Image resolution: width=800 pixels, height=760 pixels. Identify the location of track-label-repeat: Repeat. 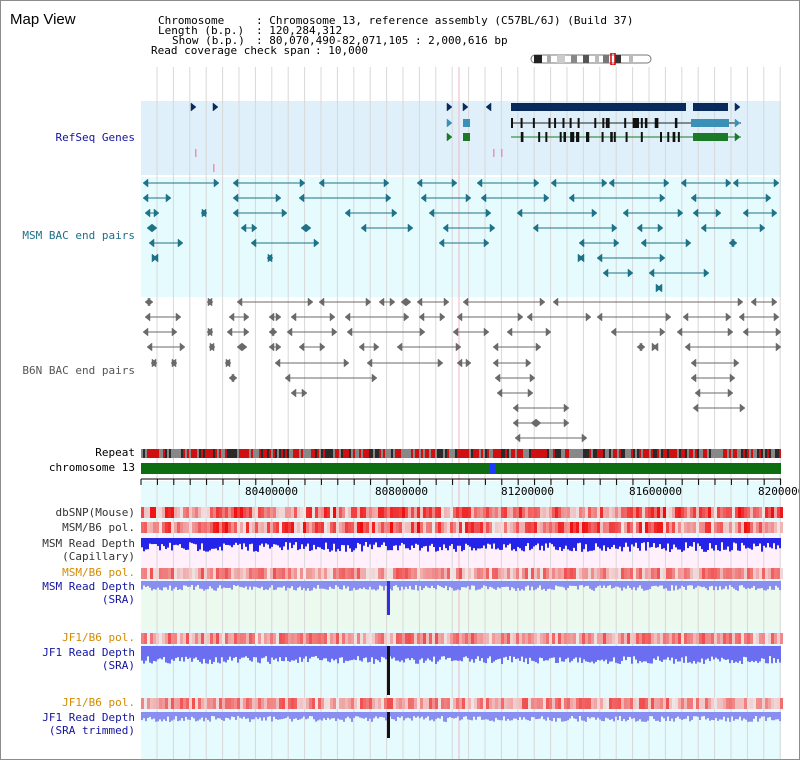
(115, 452).